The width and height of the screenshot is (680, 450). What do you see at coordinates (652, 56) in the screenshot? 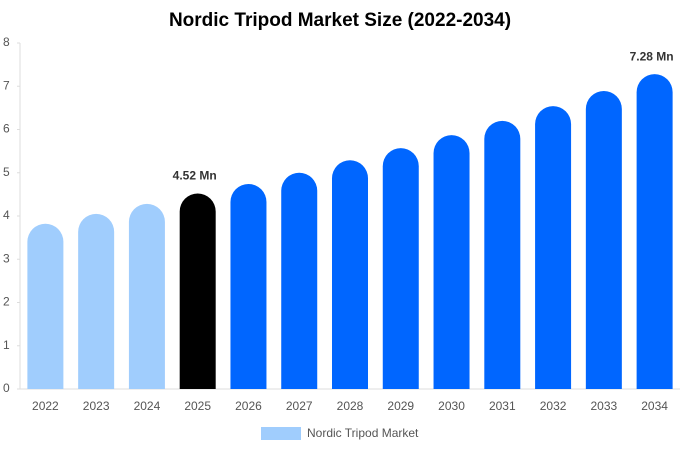
I see `value-label: 7.28 Mn` at bounding box center [652, 56].